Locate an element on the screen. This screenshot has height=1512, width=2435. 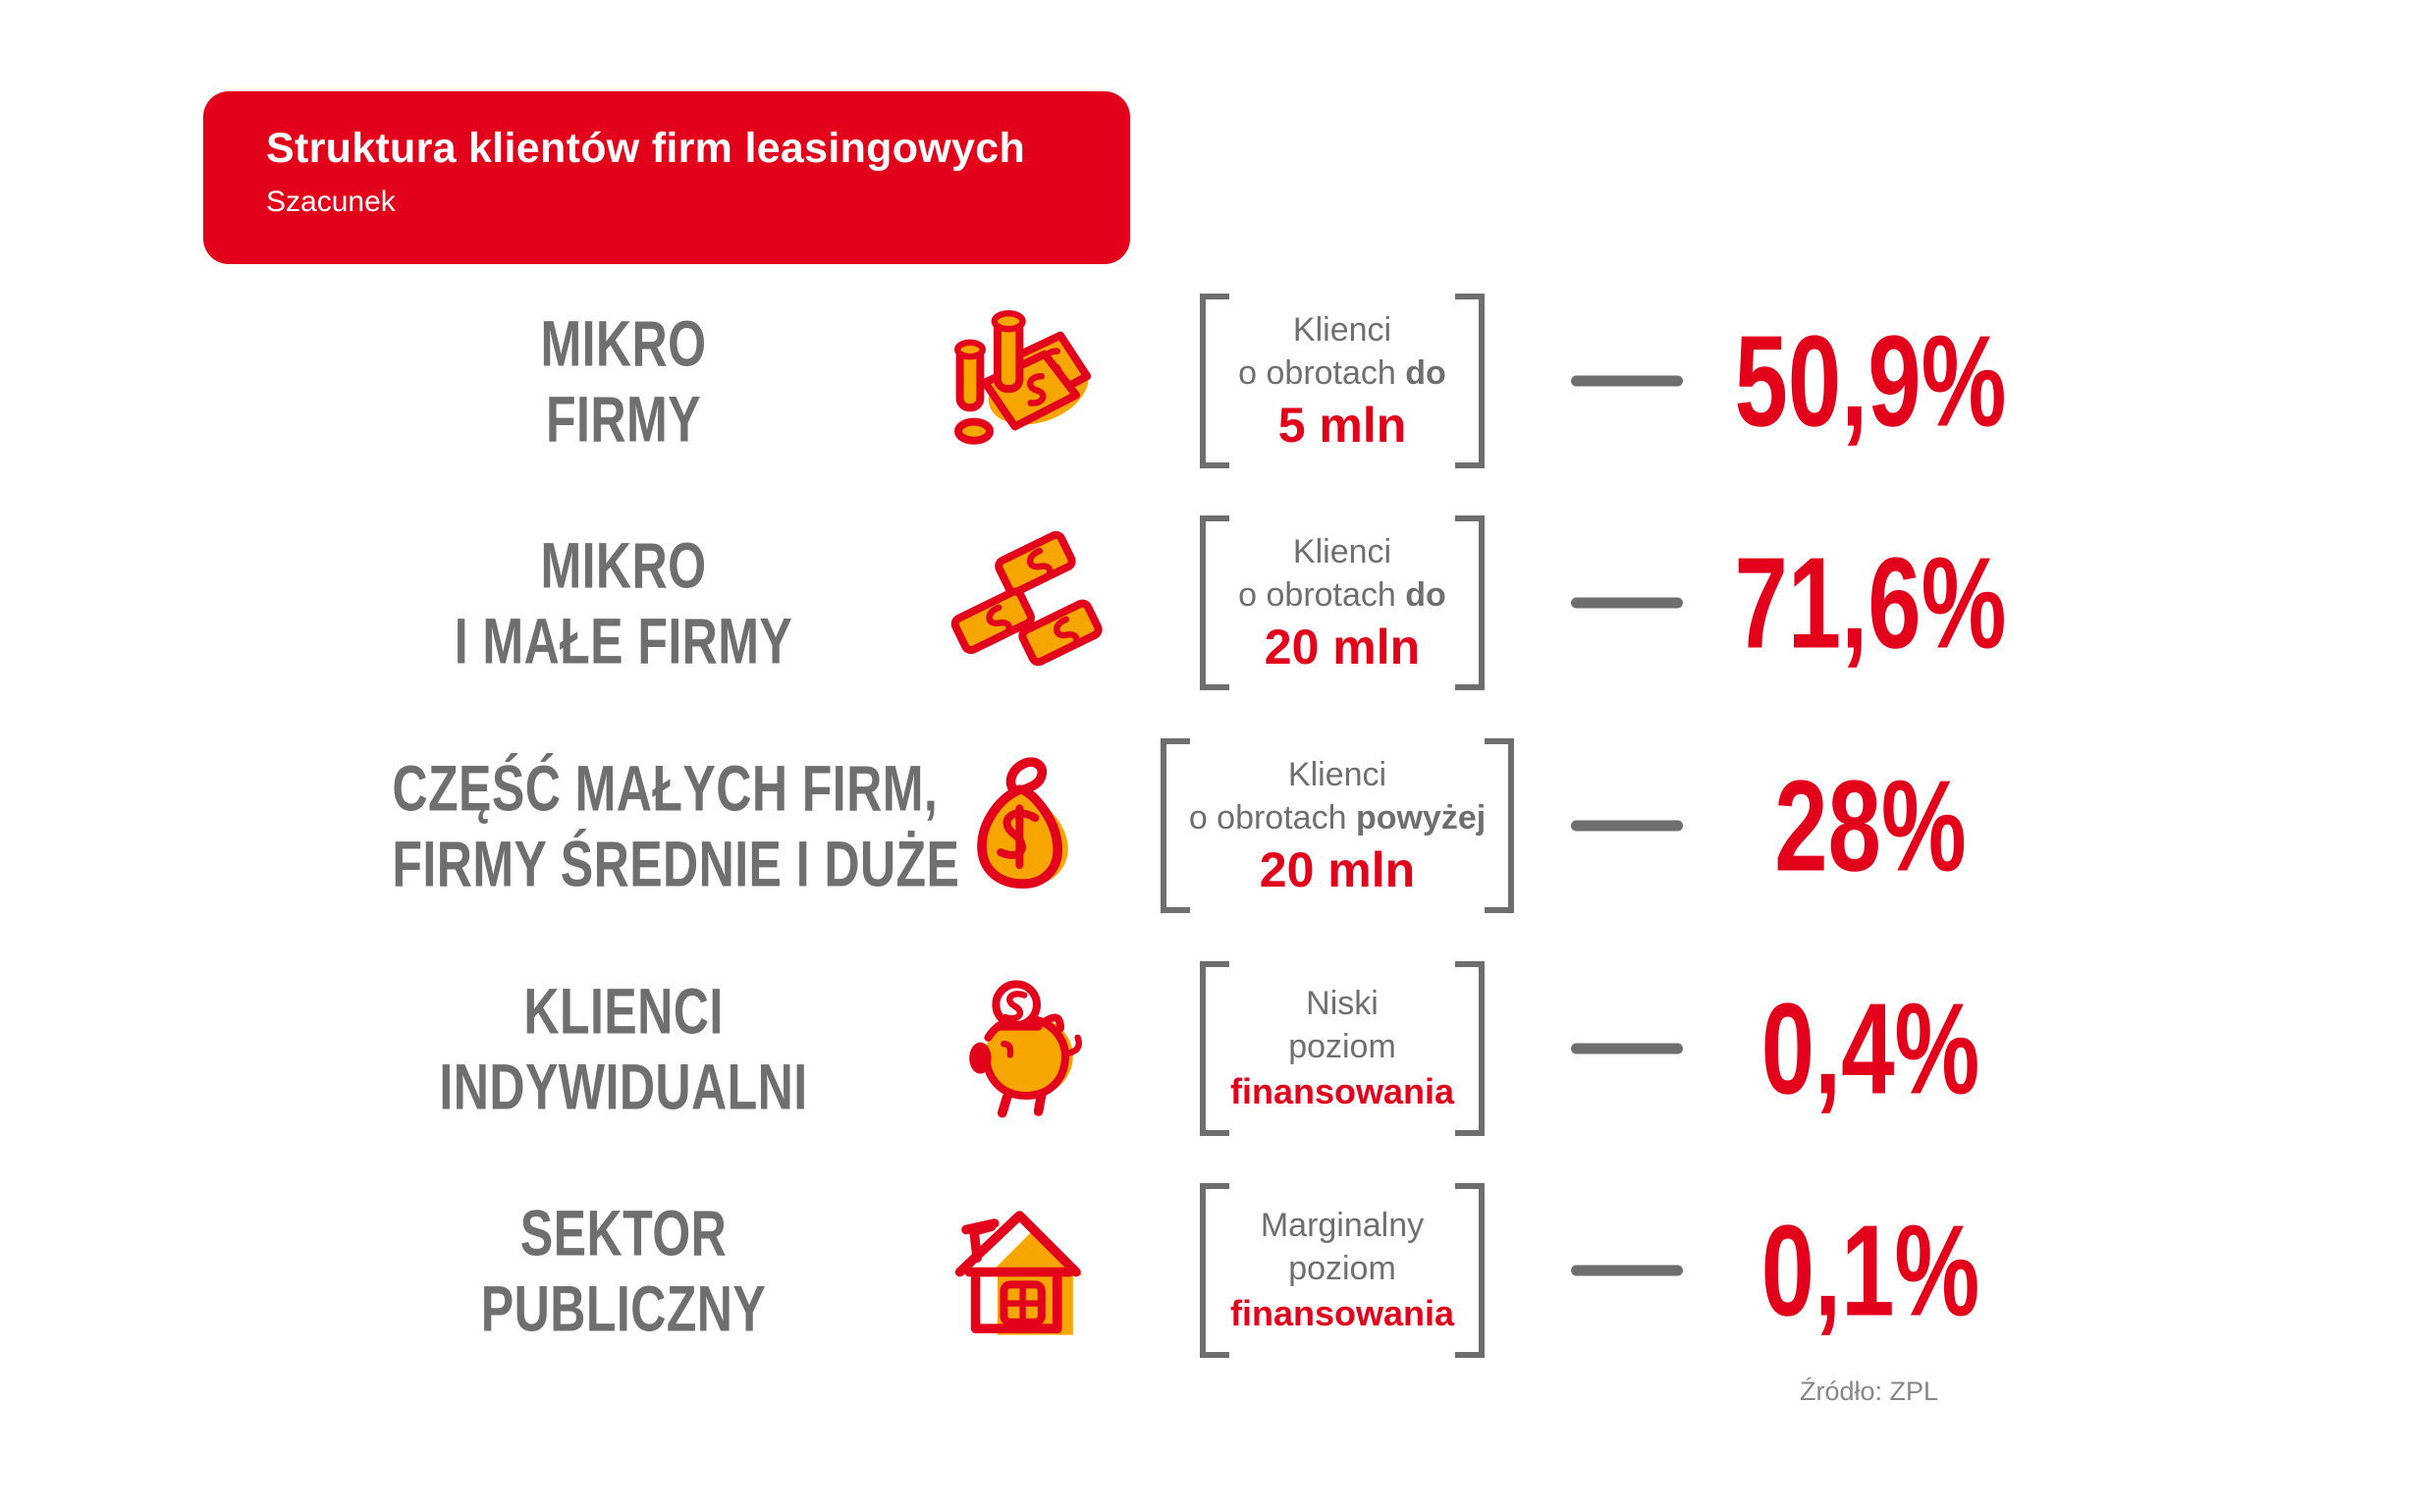
bracket-line2: o obrotach powyżej is located at coordinates (1337, 818).